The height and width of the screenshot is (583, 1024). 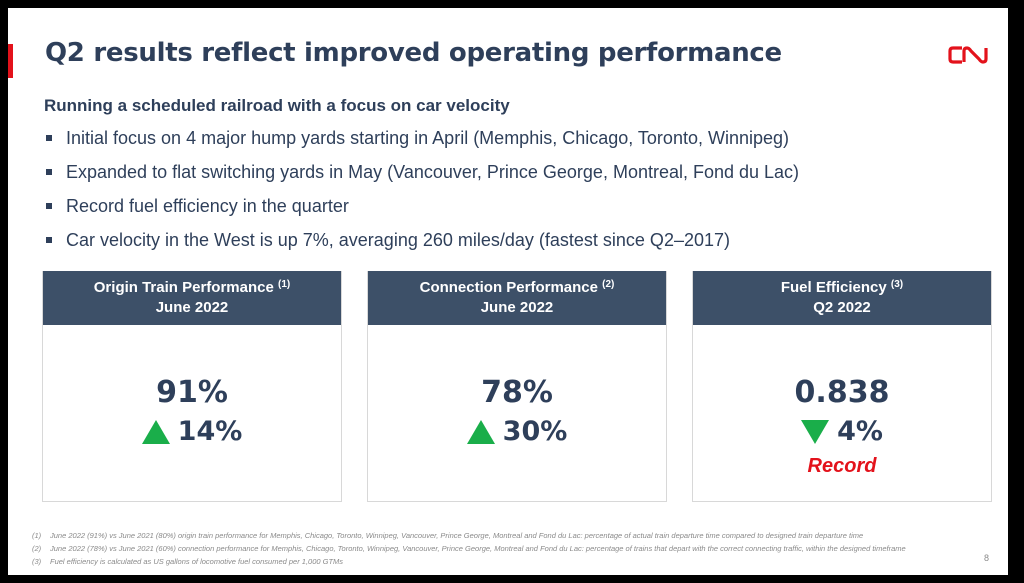 What do you see at coordinates (833, 287) in the screenshot?
I see `card-title: Fuel Efficiency` at bounding box center [833, 287].